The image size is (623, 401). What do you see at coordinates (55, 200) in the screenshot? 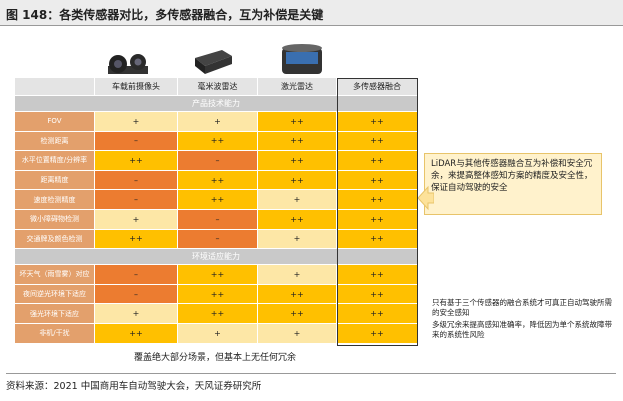
I see `row-label: 速度检测精度` at bounding box center [55, 200].